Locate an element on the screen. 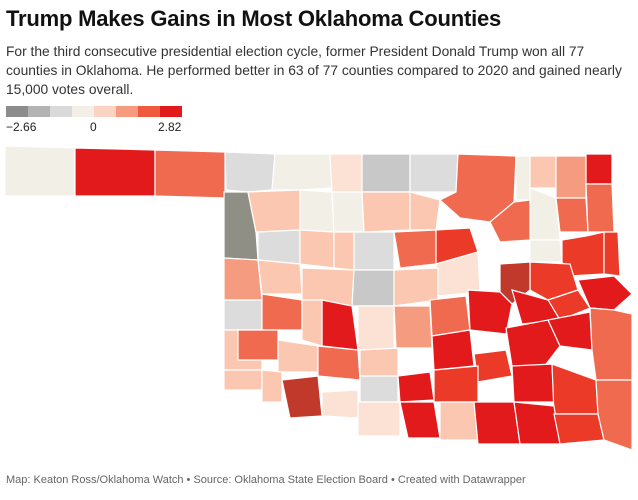 The height and width of the screenshot is (500, 638). county-washita is located at coordinates (282, 312).